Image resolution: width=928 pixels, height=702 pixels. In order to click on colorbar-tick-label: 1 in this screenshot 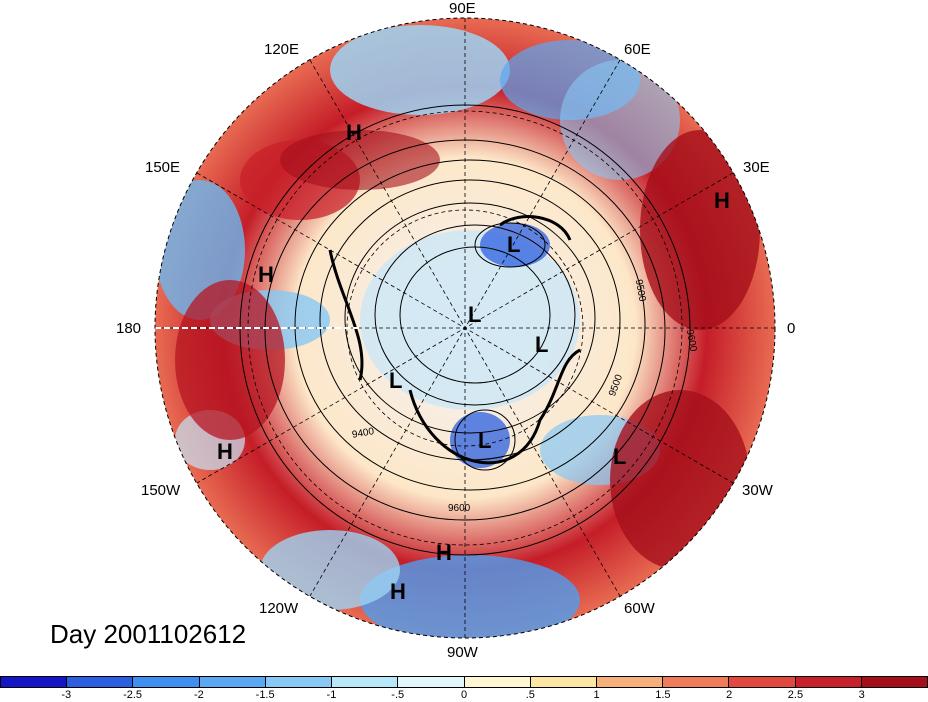, I will do `click(596, 695)`.